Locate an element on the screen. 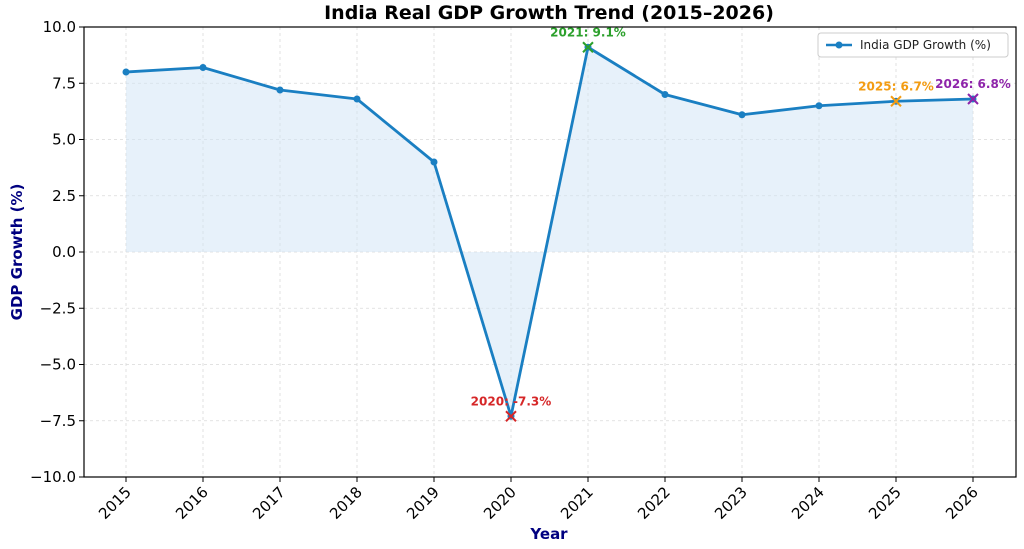 This screenshot has height=549, width=1024. x-tick-label: 2021 is located at coordinates (577, 503).